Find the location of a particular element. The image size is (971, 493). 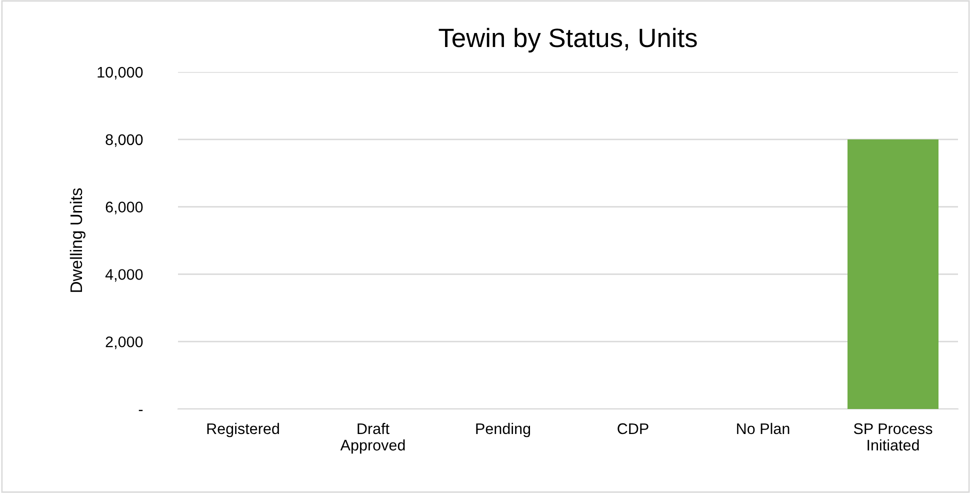

x-tick-label: No Plan is located at coordinates (763, 428).